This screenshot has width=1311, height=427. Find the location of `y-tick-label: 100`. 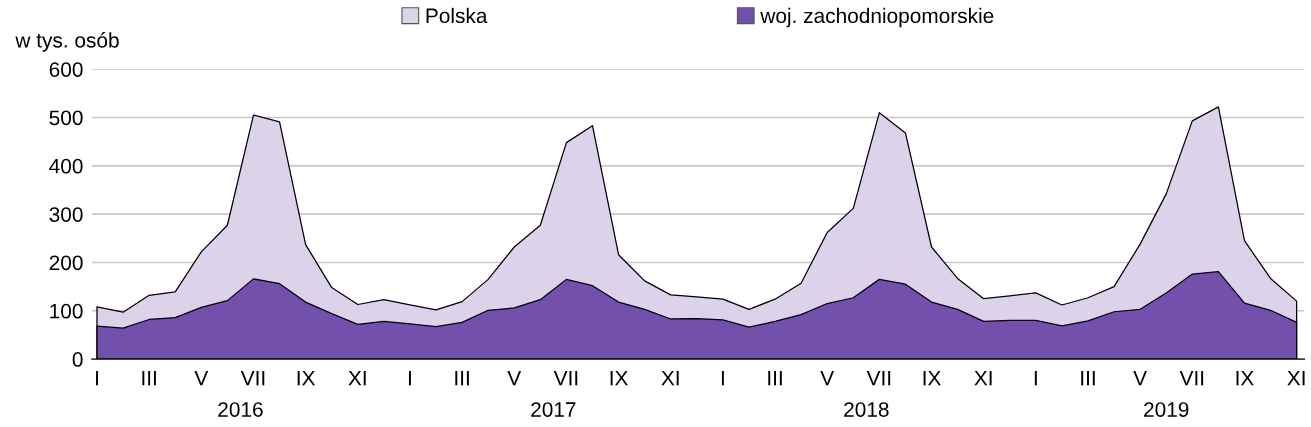

y-tick-label: 100 is located at coordinates (66, 311).